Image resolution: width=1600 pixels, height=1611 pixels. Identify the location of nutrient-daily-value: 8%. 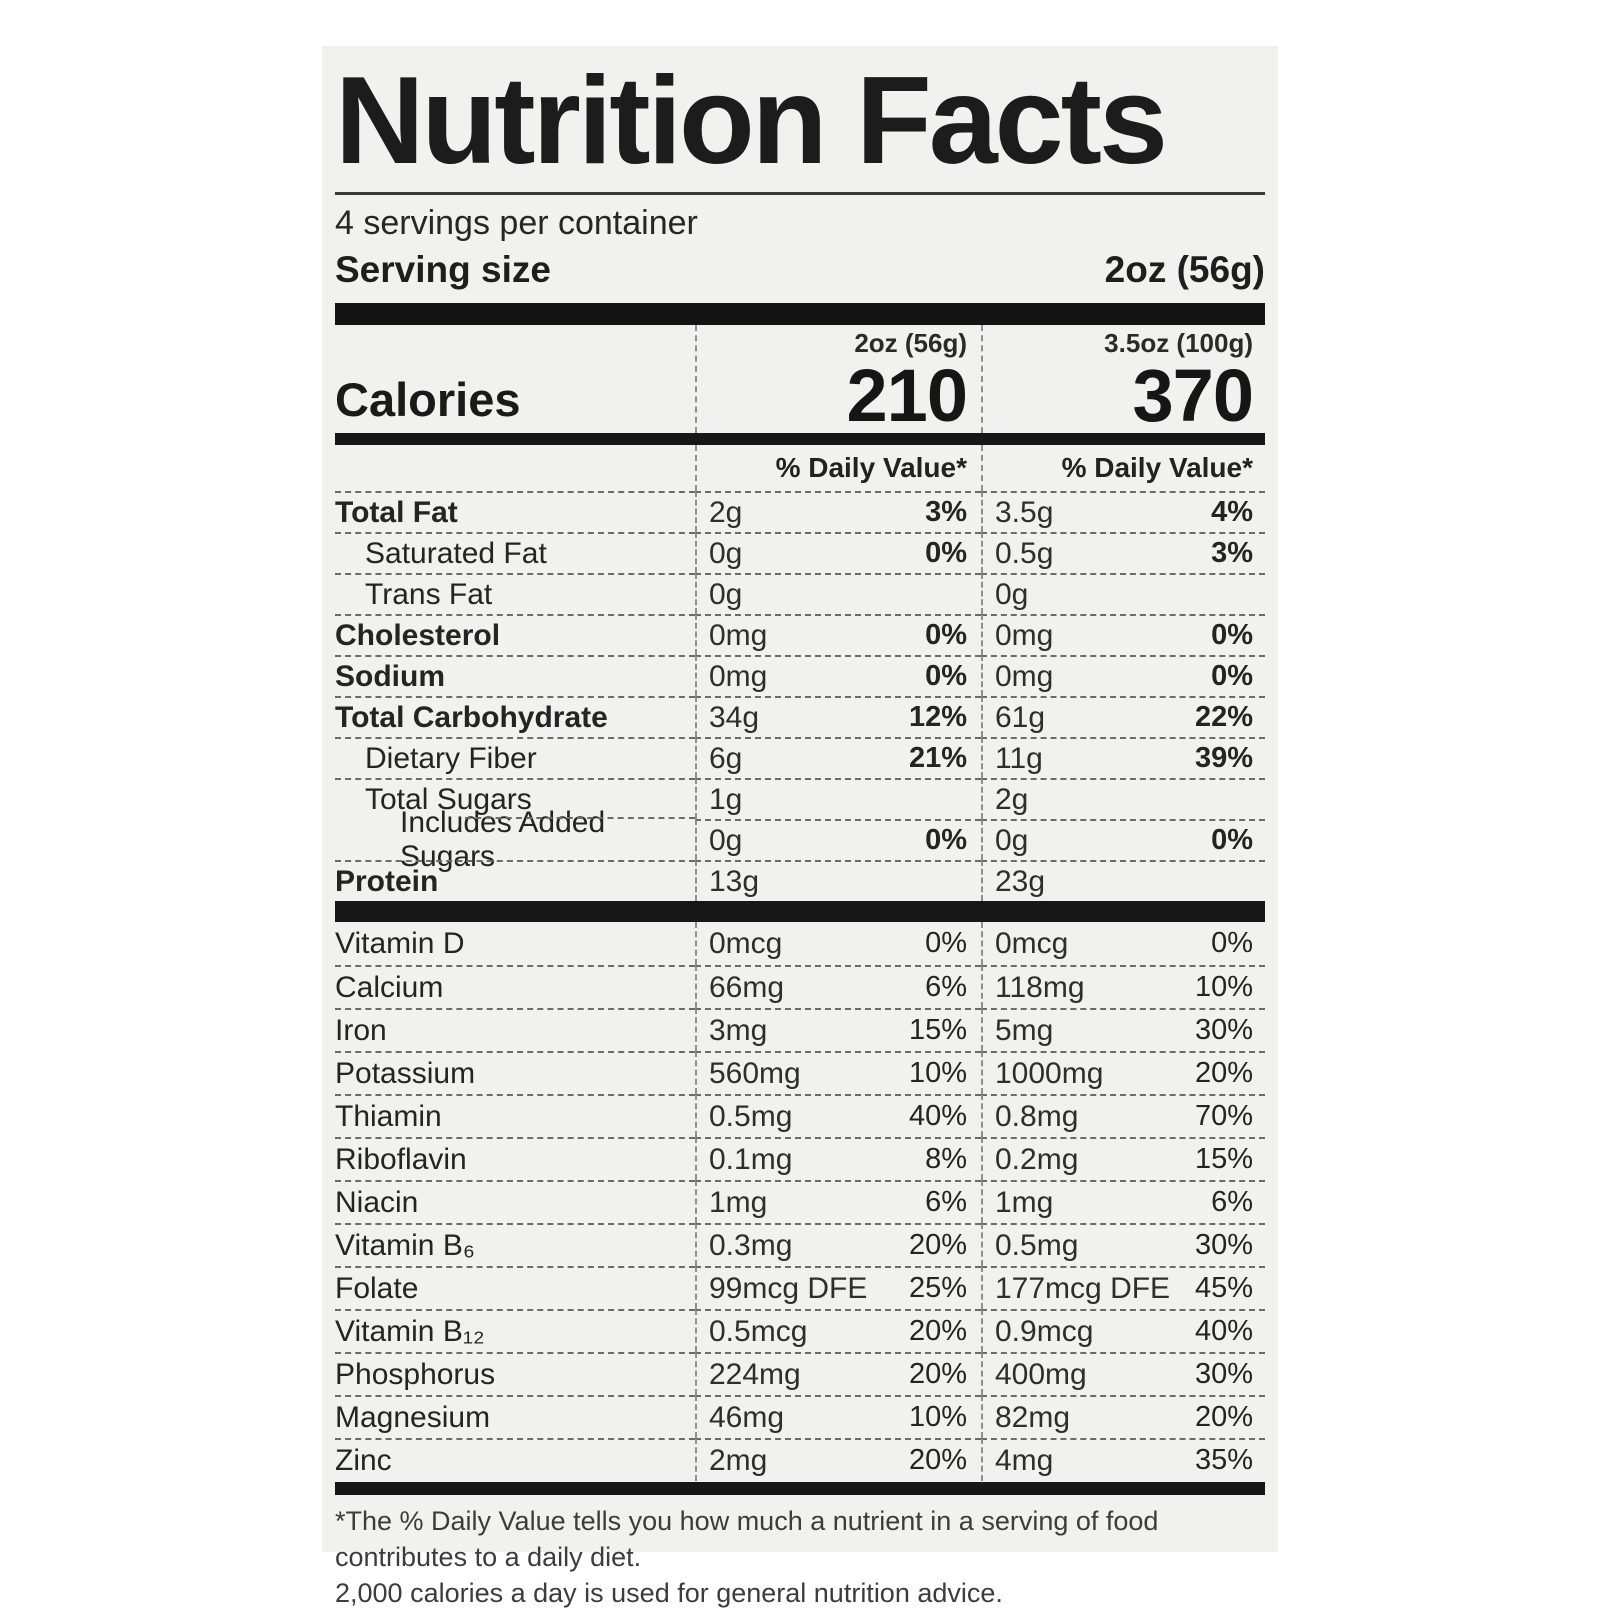
(946, 1159).